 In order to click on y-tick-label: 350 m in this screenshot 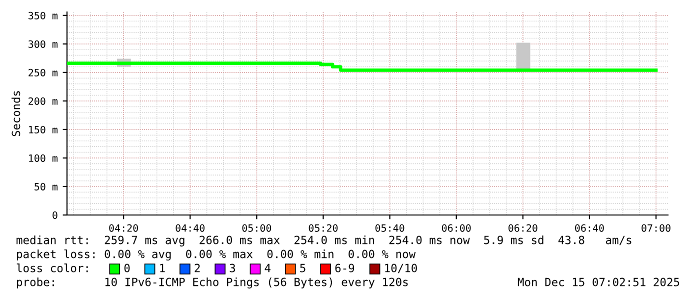, I will do `click(43, 16)`.